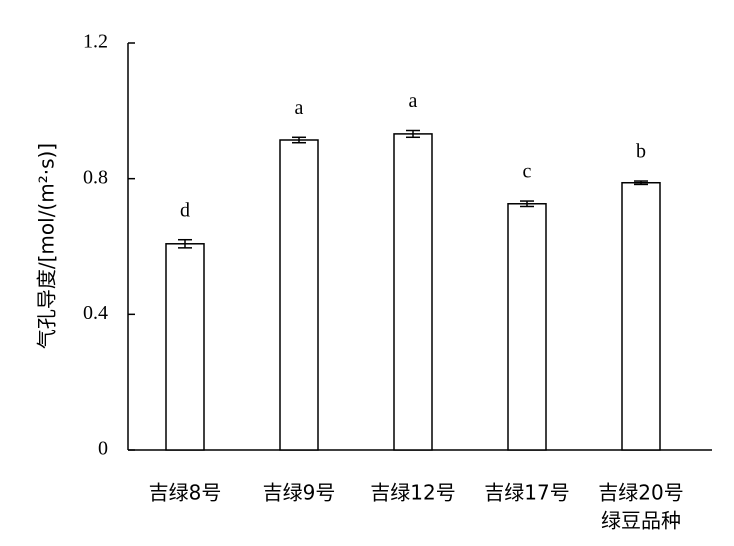  I want to click on x-tick-label: 吉绿8号, so click(185, 493).